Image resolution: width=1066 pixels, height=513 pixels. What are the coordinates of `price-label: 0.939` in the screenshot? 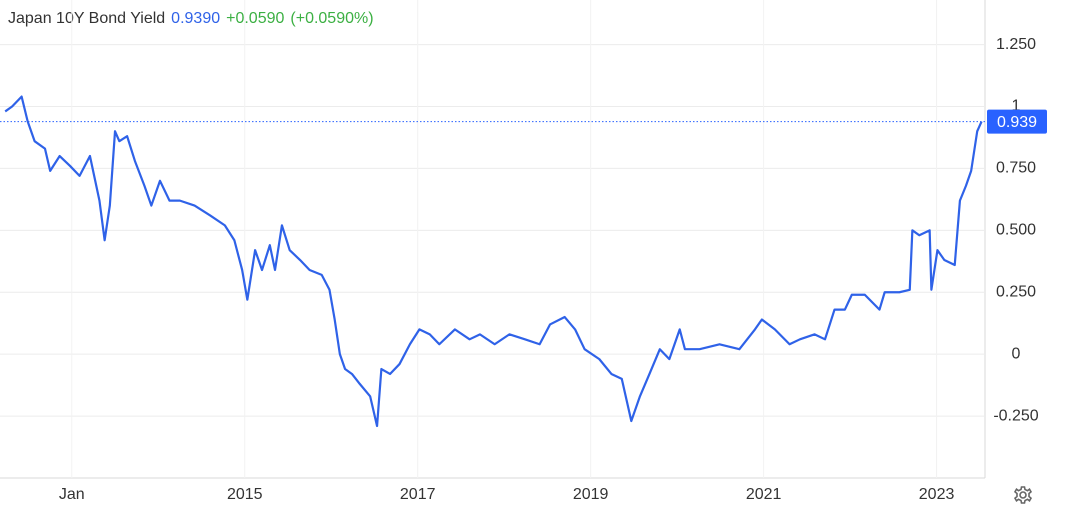 It's located at (1017, 122).